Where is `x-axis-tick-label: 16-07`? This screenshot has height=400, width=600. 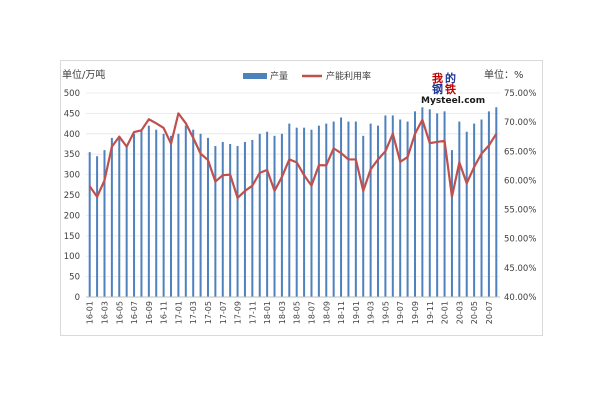 x-axis-tick-label: 16-07 is located at coordinates (134, 312).